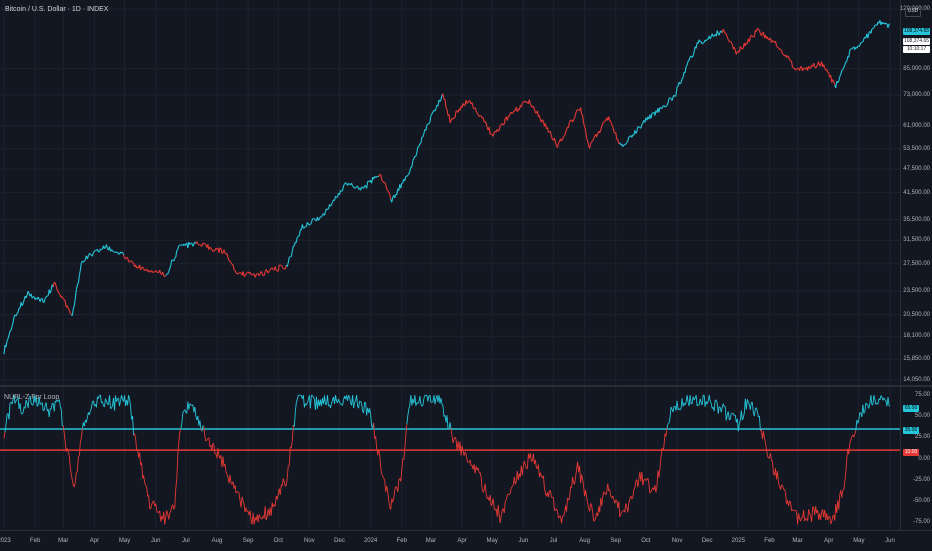 The image size is (932, 551). Describe the element at coordinates (913, 11) in the screenshot. I see `currency-selector: USD` at that location.